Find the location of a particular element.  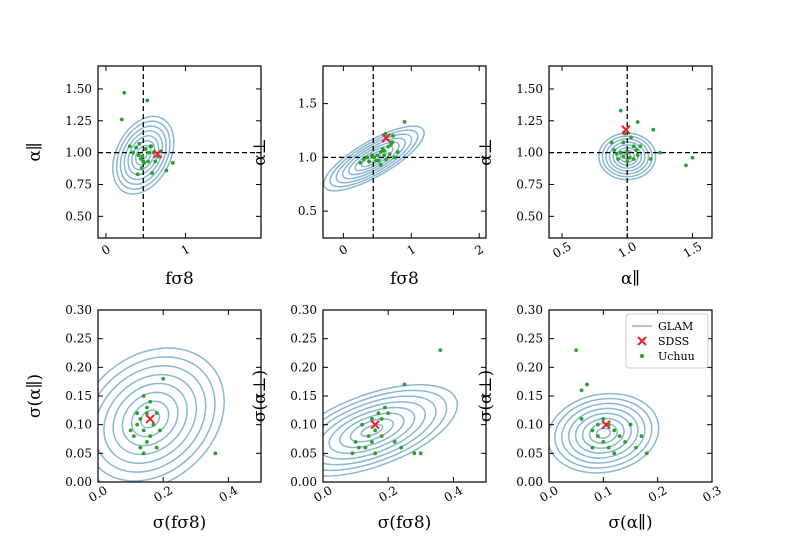

y-axis-label: σ(α⊥) is located at coordinates (486, 396).